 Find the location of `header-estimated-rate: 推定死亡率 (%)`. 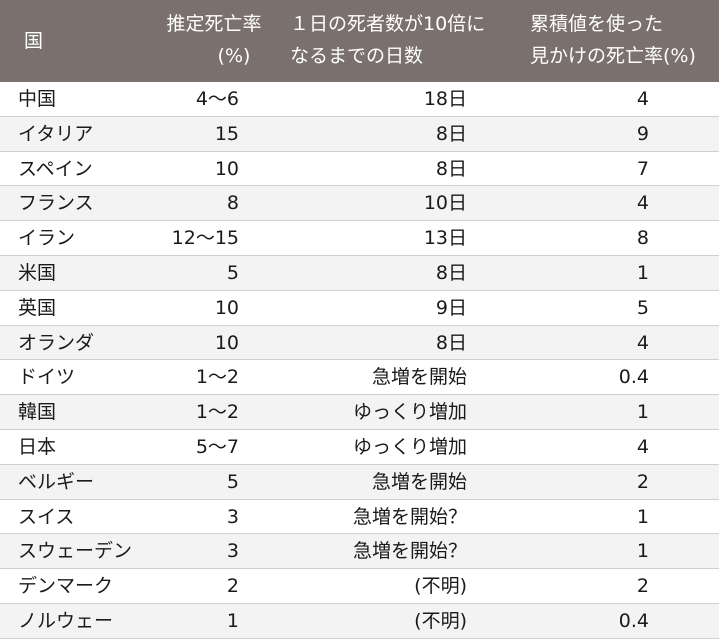

header-estimated-rate: 推定死亡率 (%) is located at coordinates (214, 40).